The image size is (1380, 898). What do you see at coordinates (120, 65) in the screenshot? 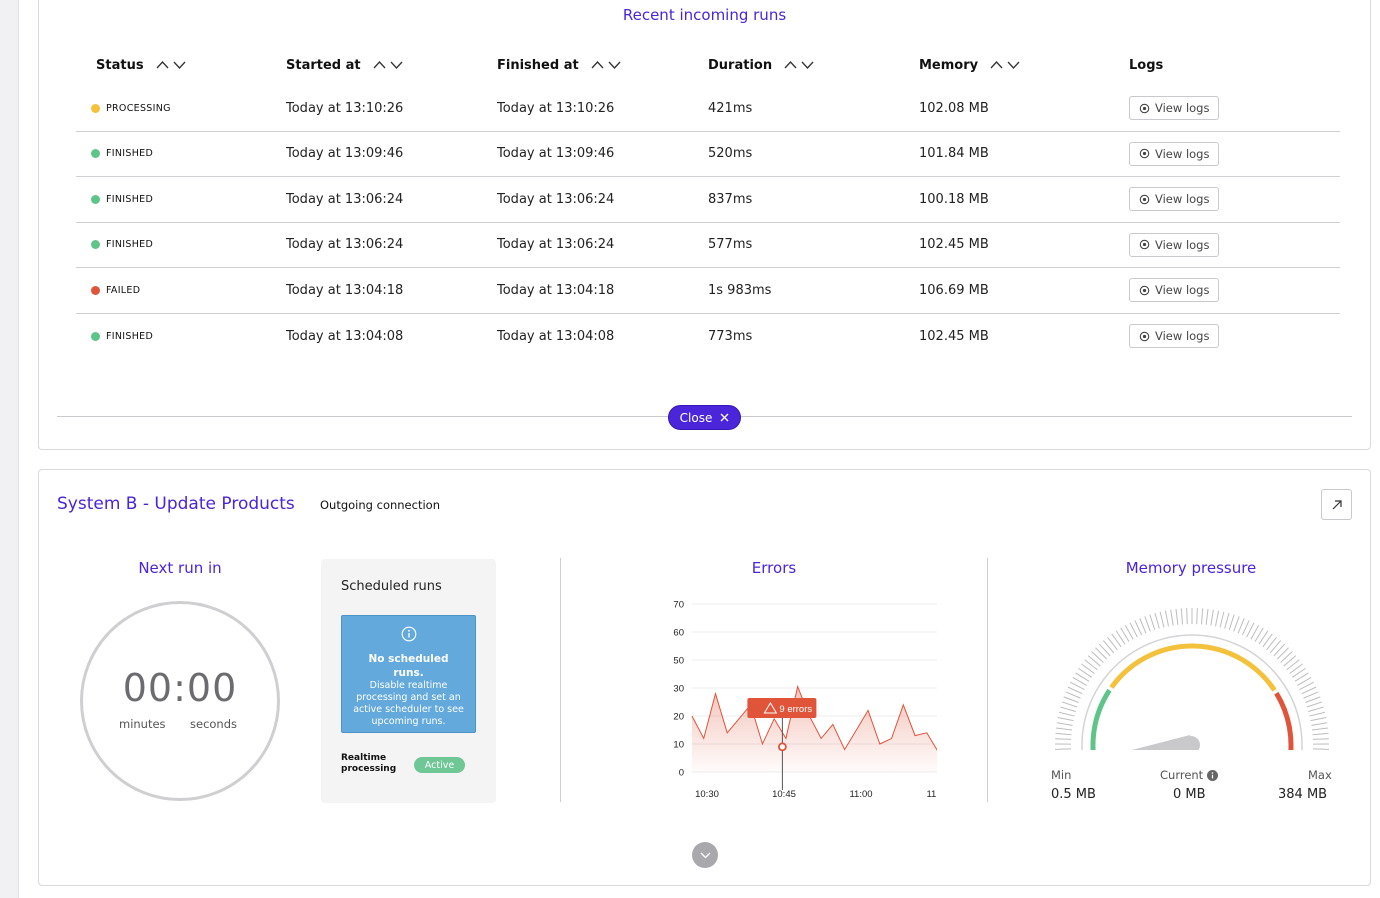
I see `column-label: Status` at bounding box center [120, 65].